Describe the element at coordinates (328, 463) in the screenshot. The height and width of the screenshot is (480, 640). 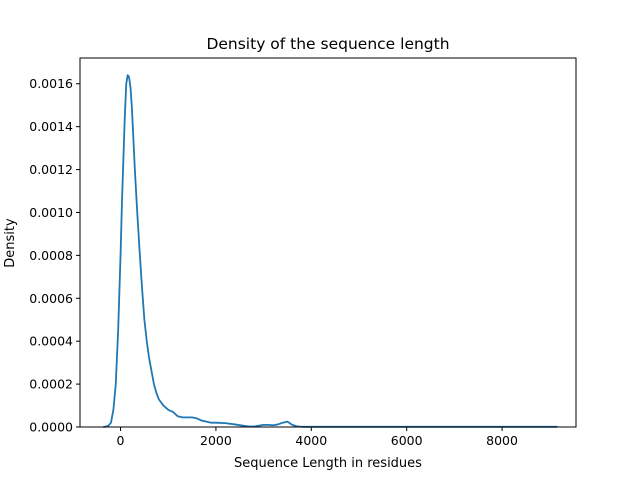
I see `x-axis-label: Sequence Length in residues` at that location.